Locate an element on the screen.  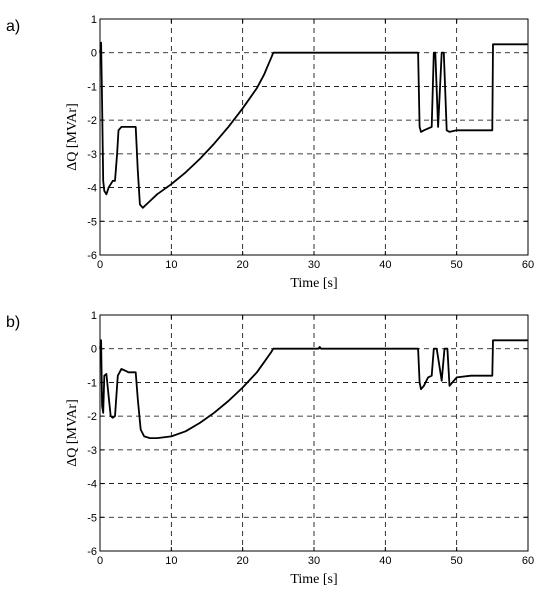
panel-label-b: b) is located at coordinates (13, 322).